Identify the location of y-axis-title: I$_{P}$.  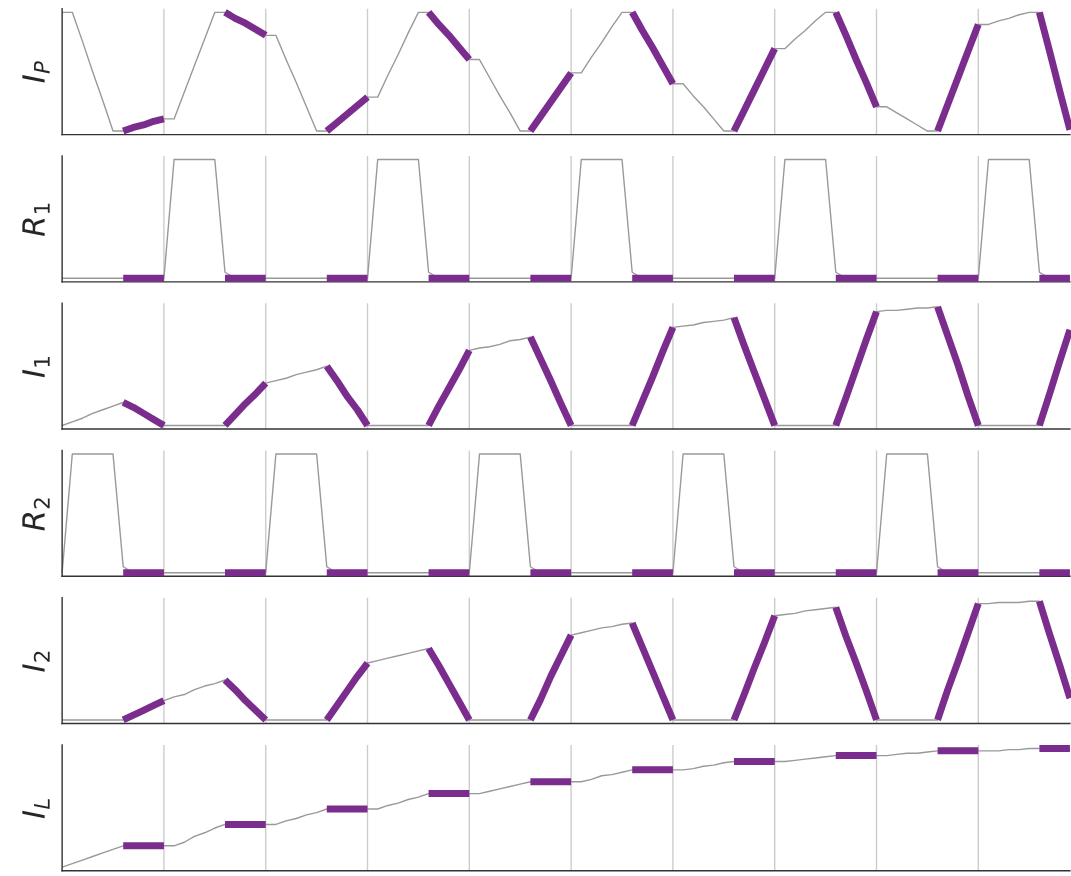
(36, 72).